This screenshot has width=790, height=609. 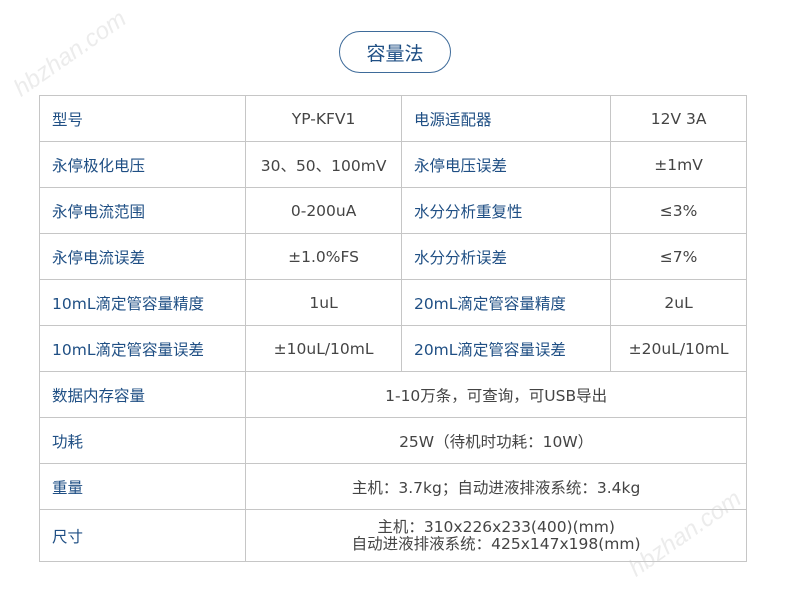 I want to click on spec-value: ≤3%, so click(x=678, y=210).